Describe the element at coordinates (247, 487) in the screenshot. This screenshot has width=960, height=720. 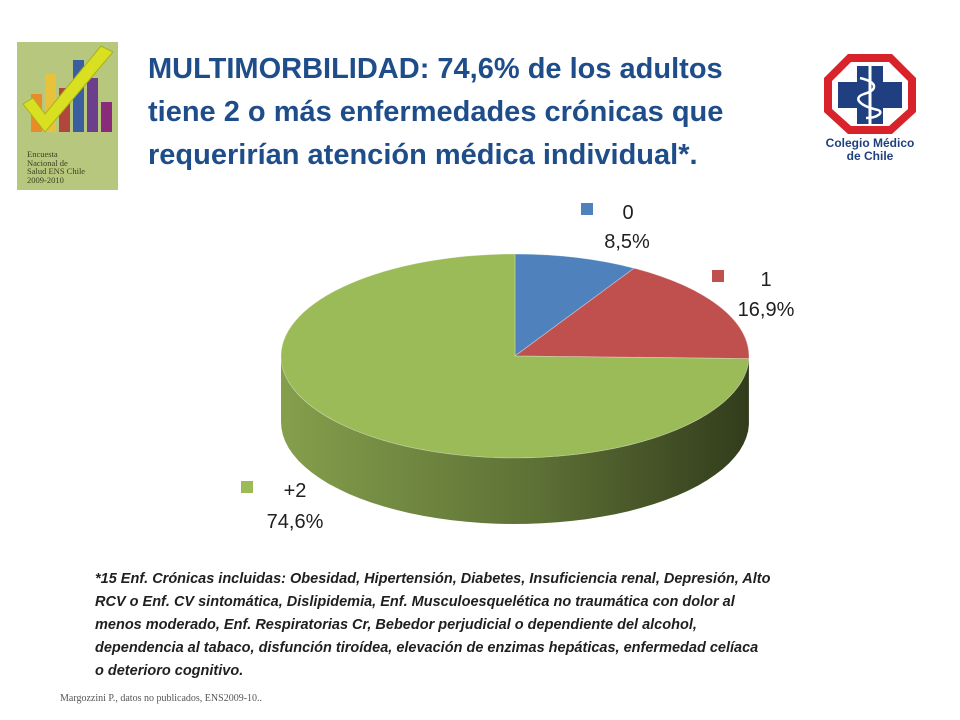
I see `legend-key-+2` at that location.